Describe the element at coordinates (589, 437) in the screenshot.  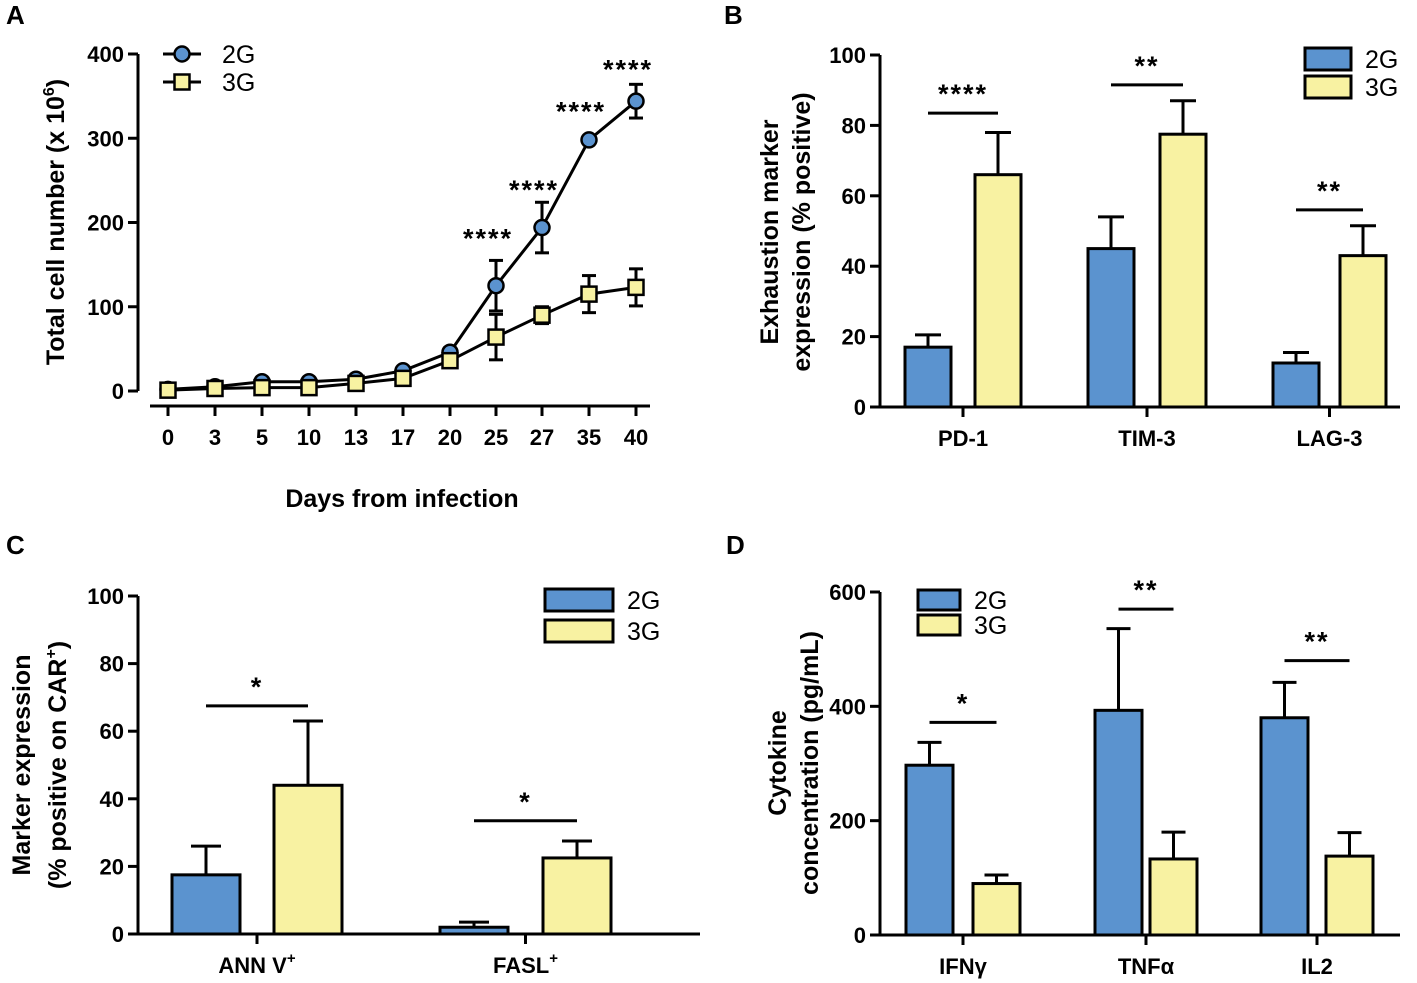
I see `x-tick-label: 35` at that location.